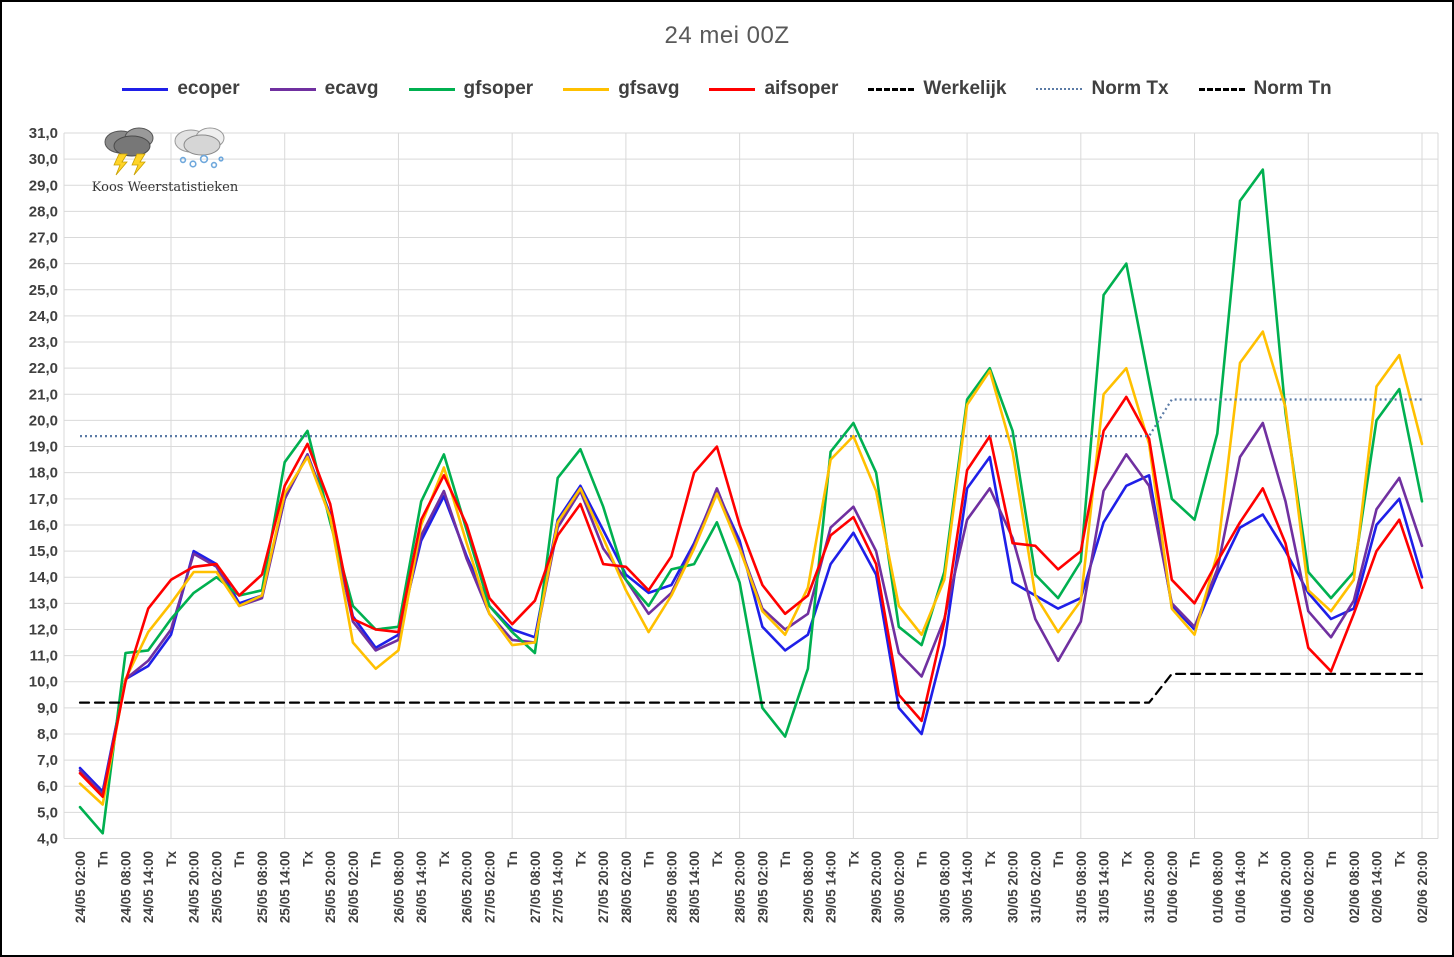  What do you see at coordinates (1081, 887) in the screenshot?
I see `x-tick-label: 31/05 08:00` at bounding box center [1081, 887].